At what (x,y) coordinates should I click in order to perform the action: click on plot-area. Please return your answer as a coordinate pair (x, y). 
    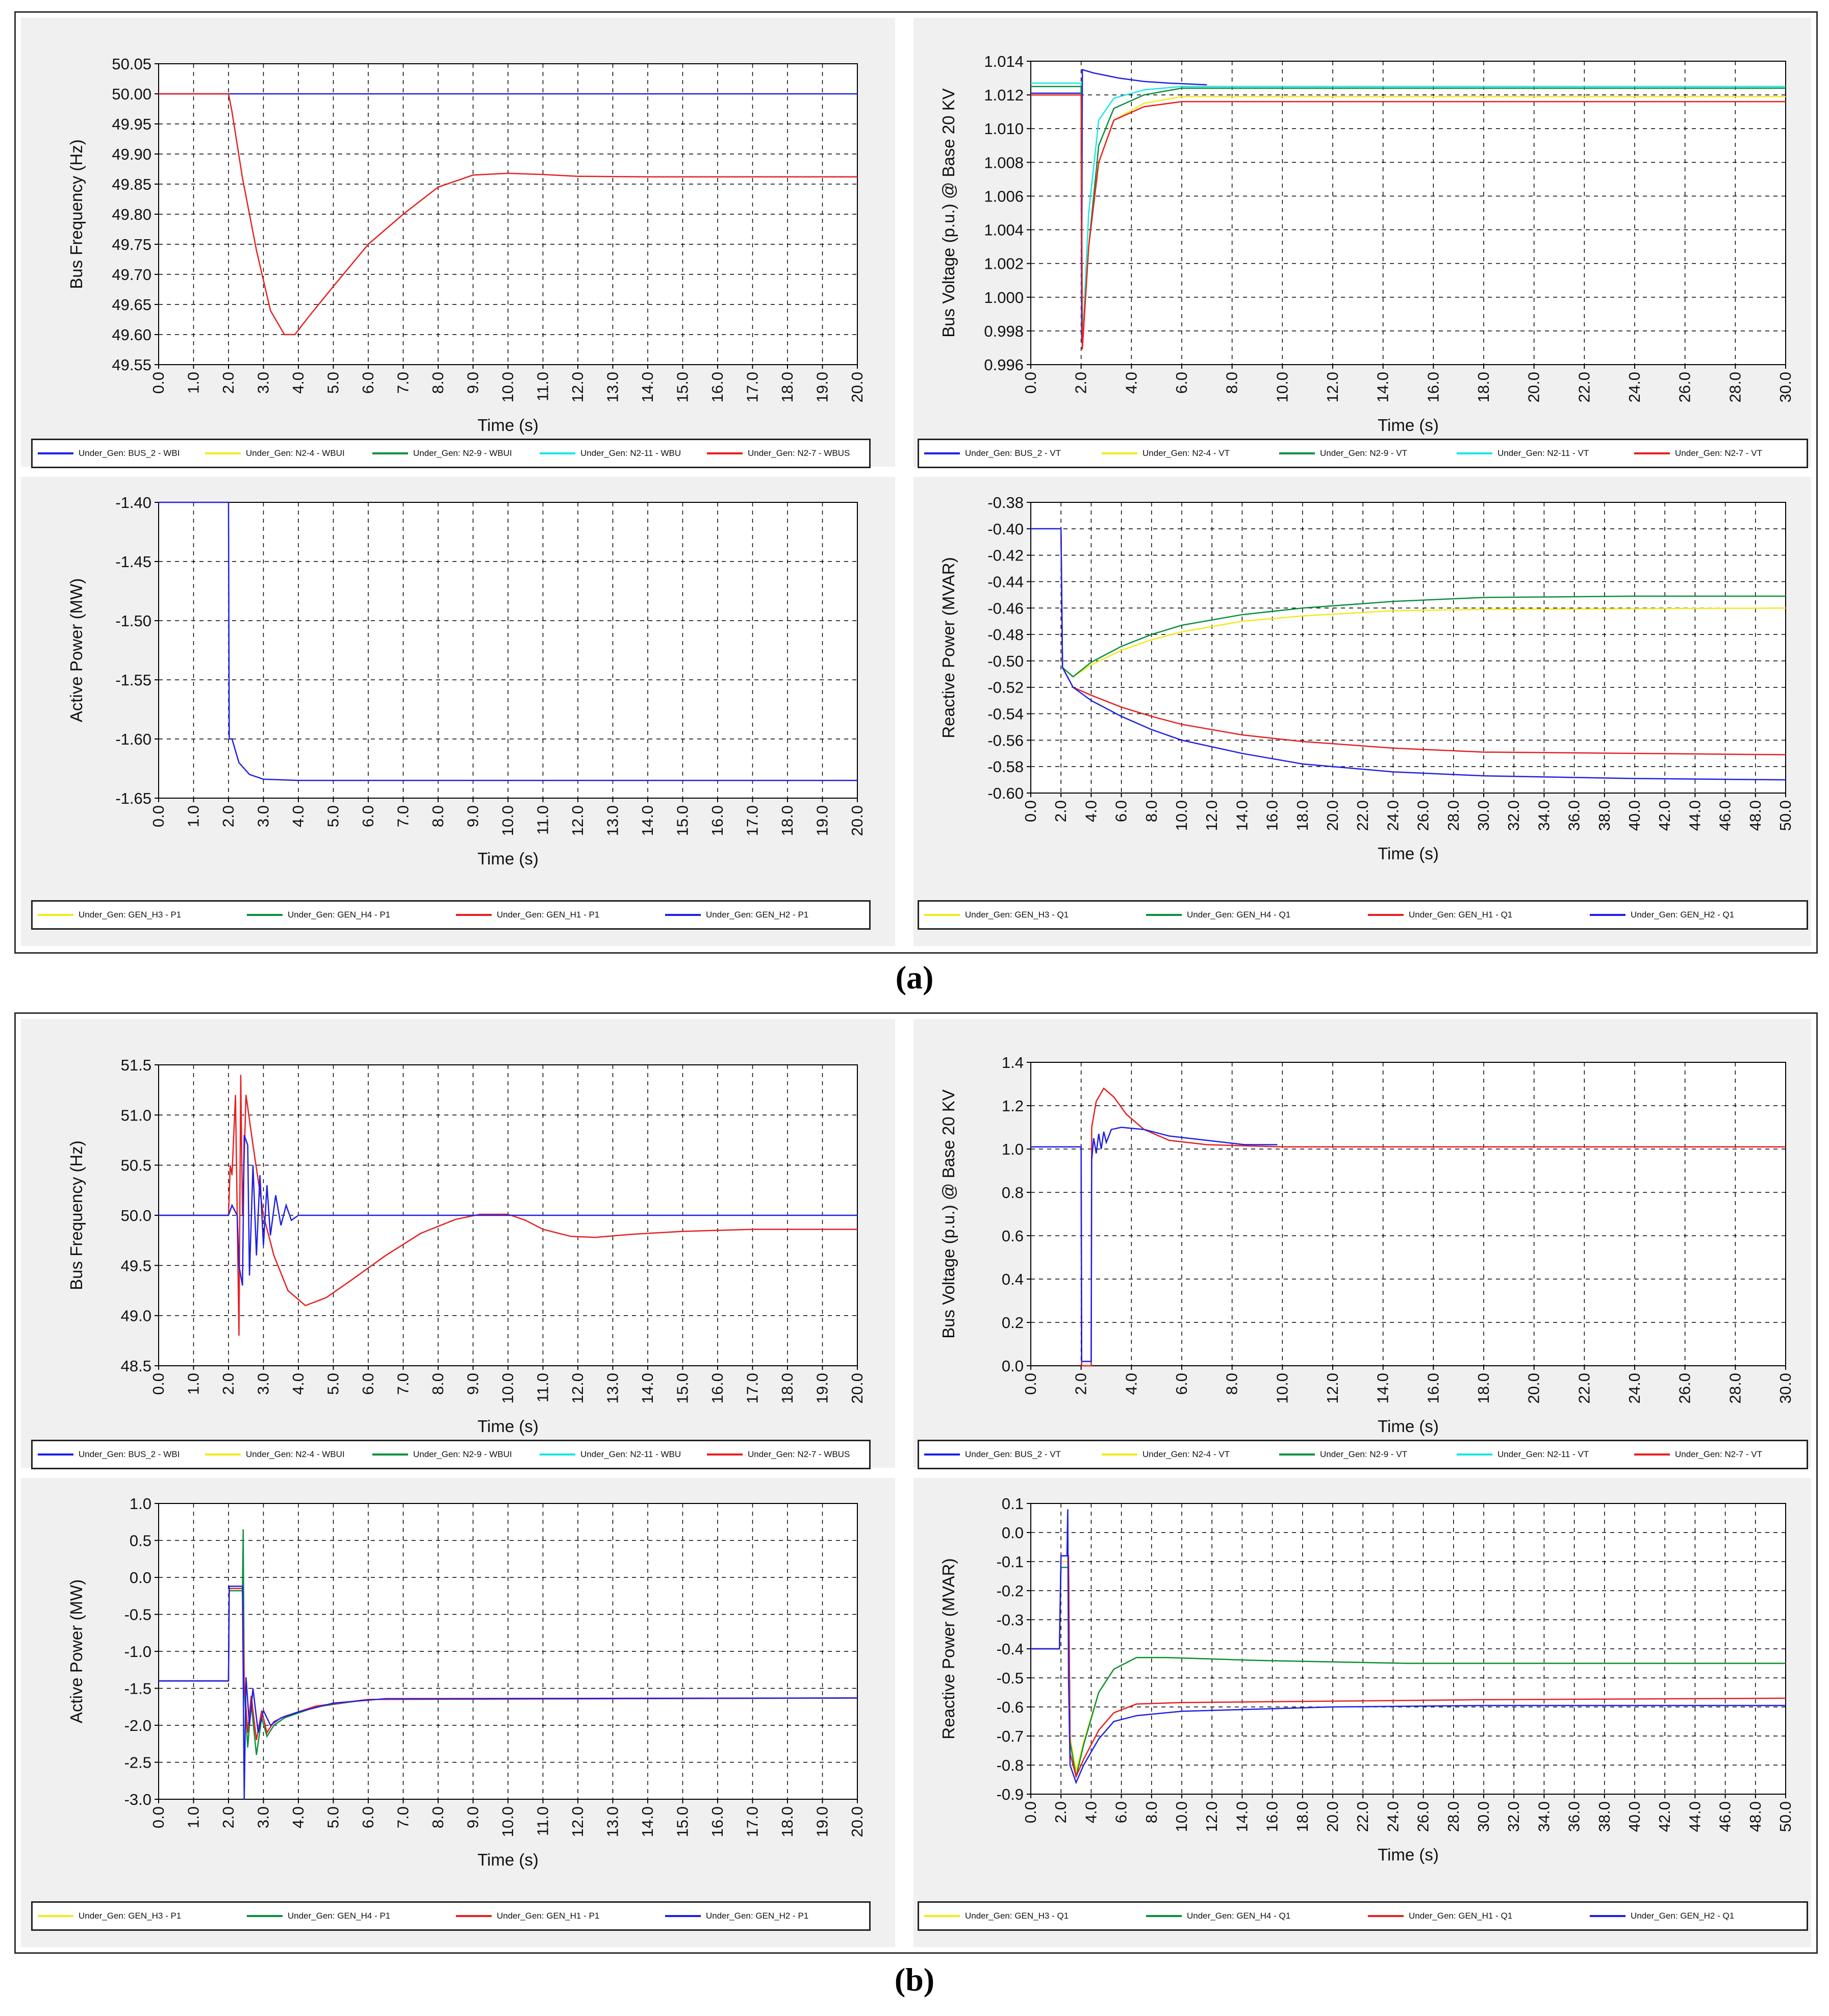
    Looking at the image, I should click on (1408, 213).